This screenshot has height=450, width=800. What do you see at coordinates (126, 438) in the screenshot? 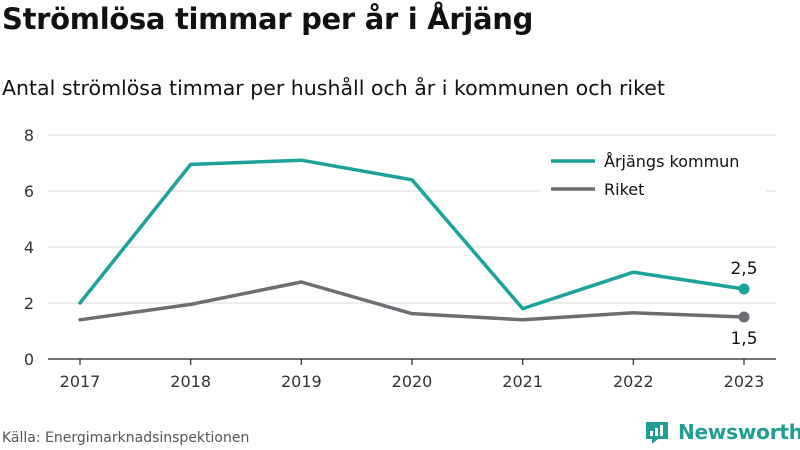
I see `source-note: Källa: Energimarknadsinspektionen` at bounding box center [126, 438].